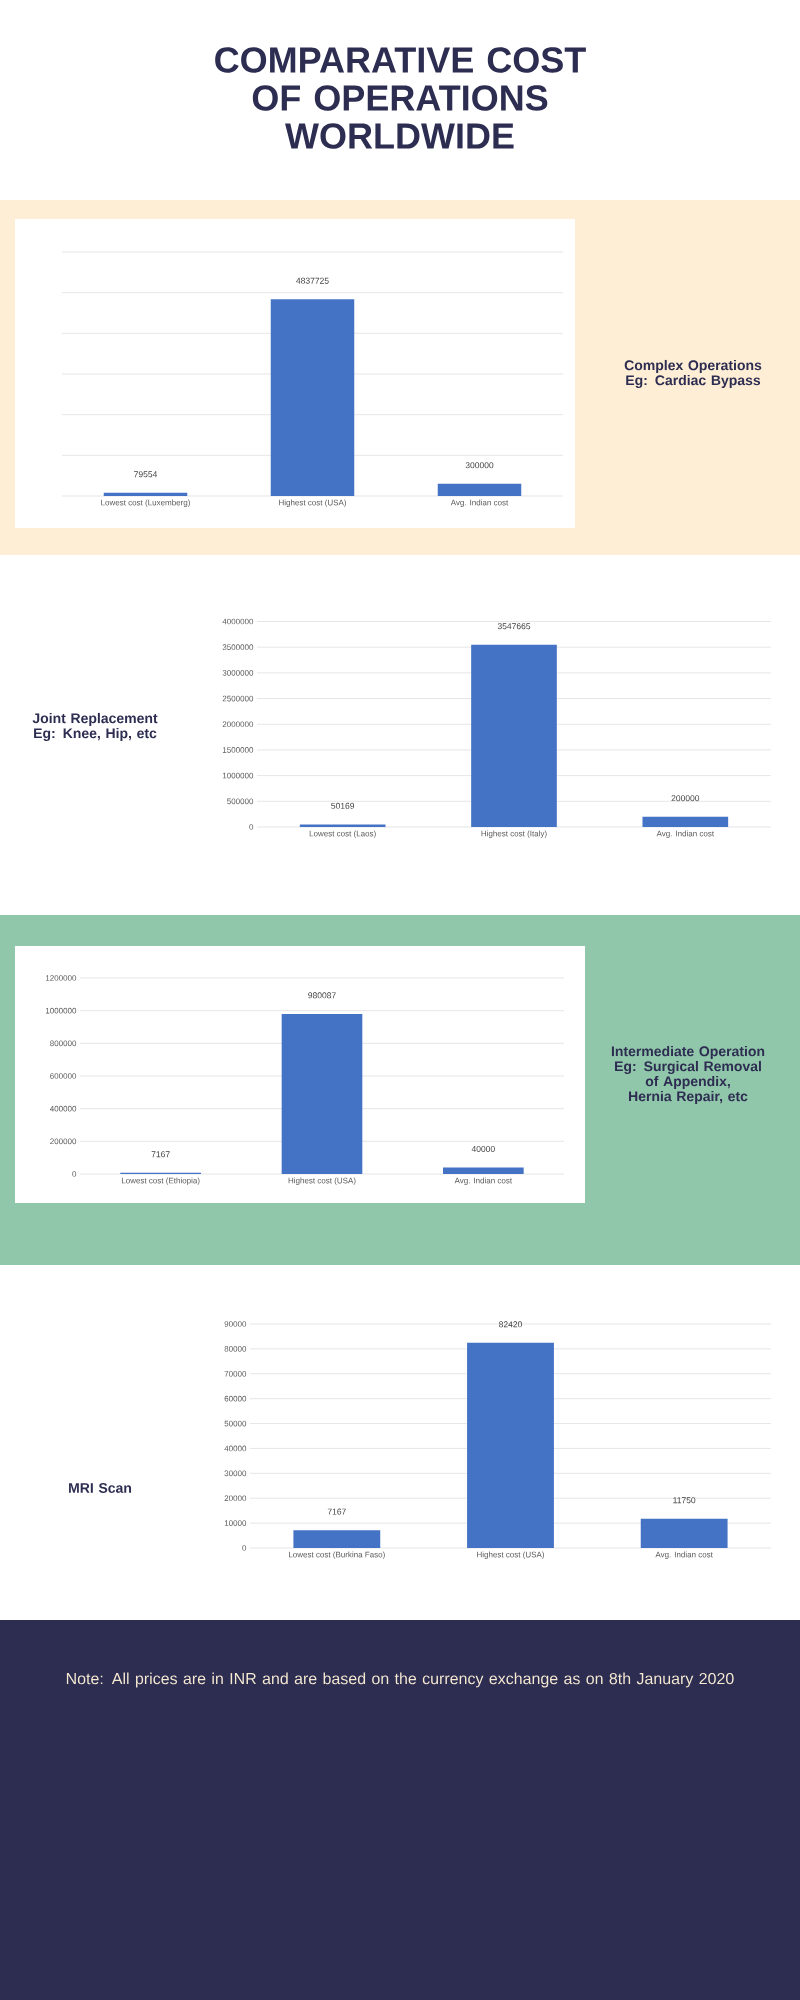 The width and height of the screenshot is (800, 2000). I want to click on y-tick-label: 70000, so click(235, 1373).